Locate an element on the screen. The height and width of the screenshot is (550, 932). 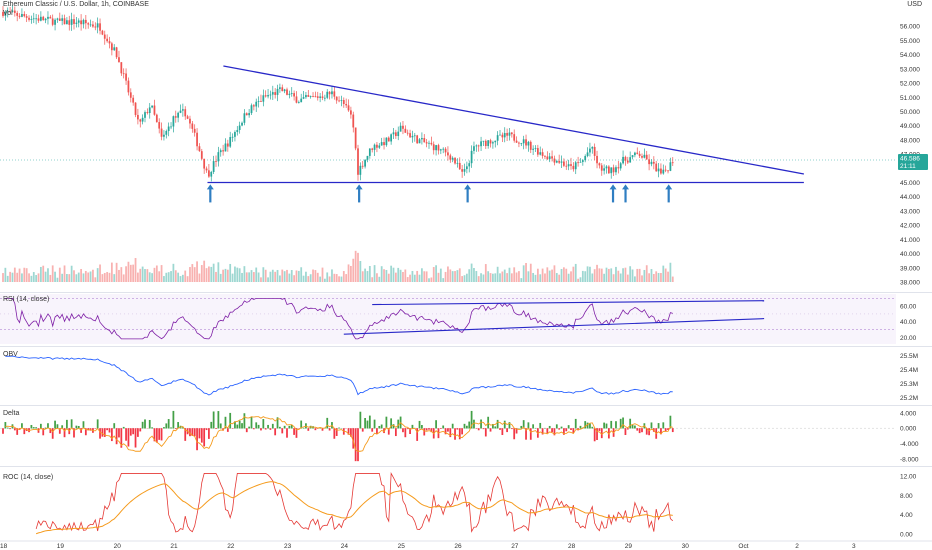
obv-tick-label: 25.3M is located at coordinates (909, 384).